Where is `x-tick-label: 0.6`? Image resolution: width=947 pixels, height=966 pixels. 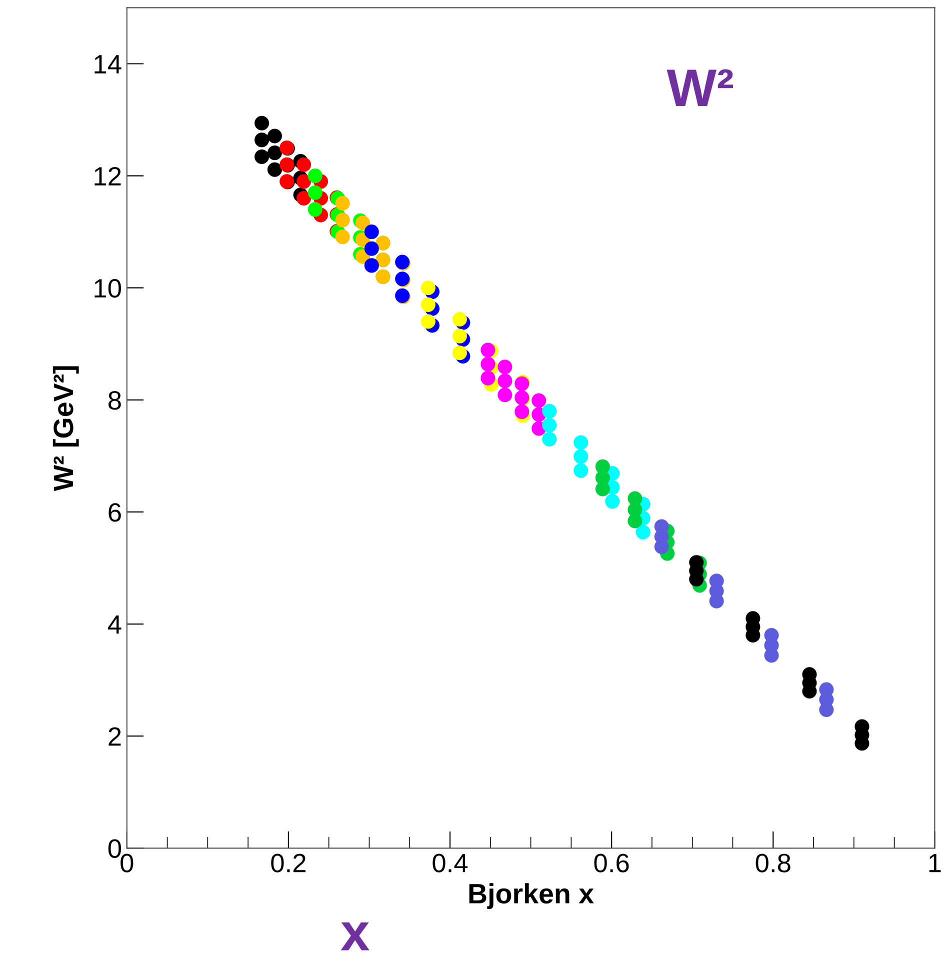
x-tick-label: 0.6 is located at coordinates (611, 863).